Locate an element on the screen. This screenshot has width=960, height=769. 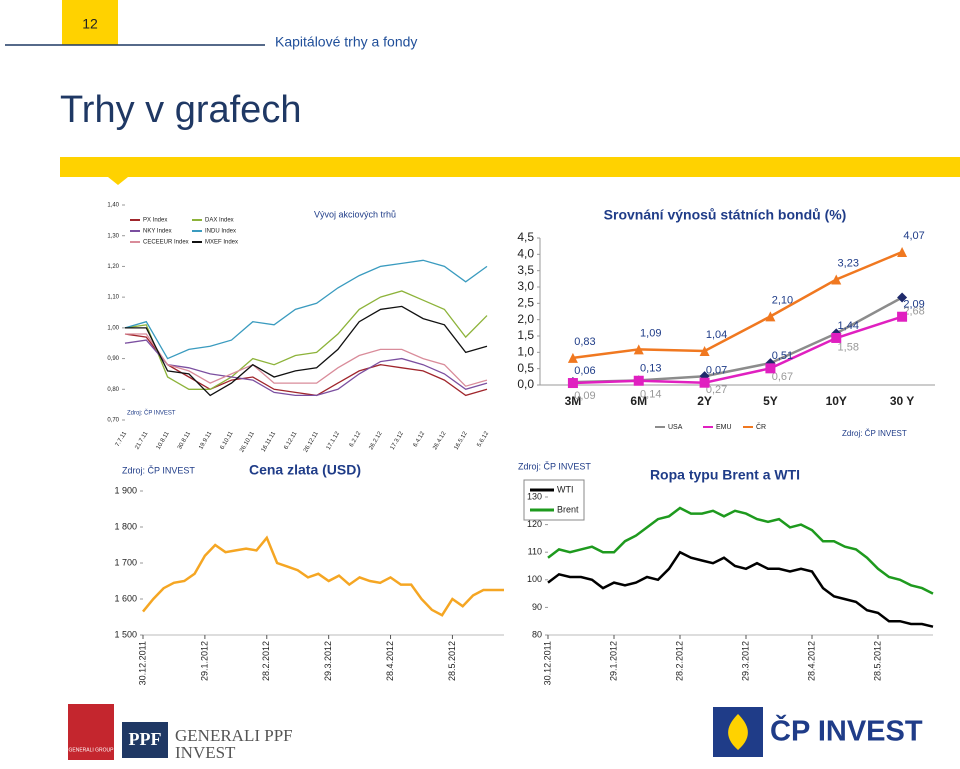
chart-title: Cena zlata (USD) is located at coordinates (305, 470).